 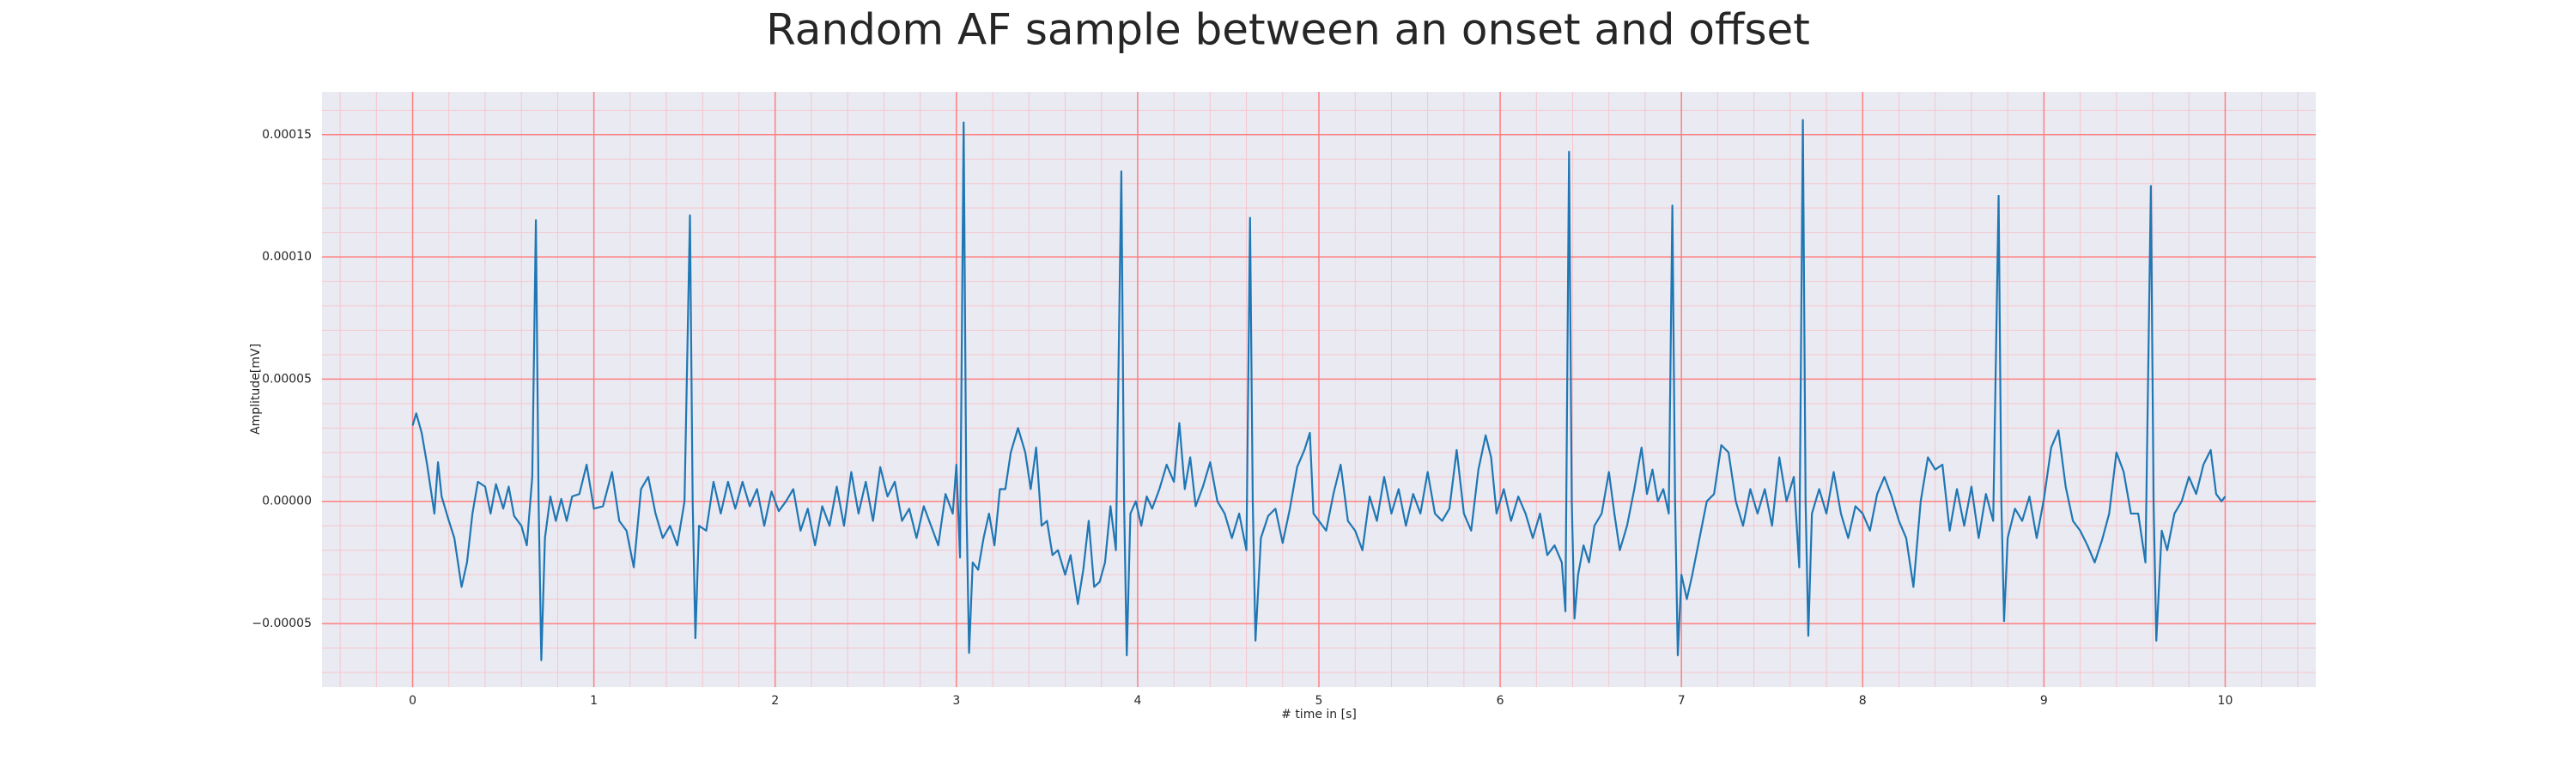 What do you see at coordinates (1682, 701) in the screenshot?
I see `x-tick-label: 7` at bounding box center [1682, 701].